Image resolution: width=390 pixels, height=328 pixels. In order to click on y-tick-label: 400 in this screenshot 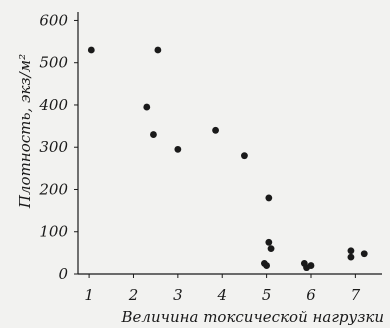, I will do `click(53, 105)`.